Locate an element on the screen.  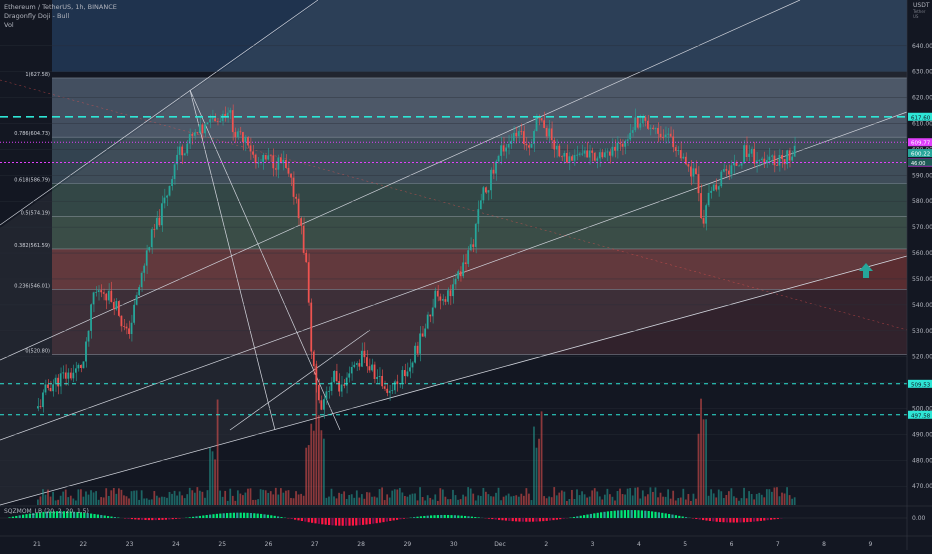
x-tick-9: 9 is located at coordinates (870, 544).